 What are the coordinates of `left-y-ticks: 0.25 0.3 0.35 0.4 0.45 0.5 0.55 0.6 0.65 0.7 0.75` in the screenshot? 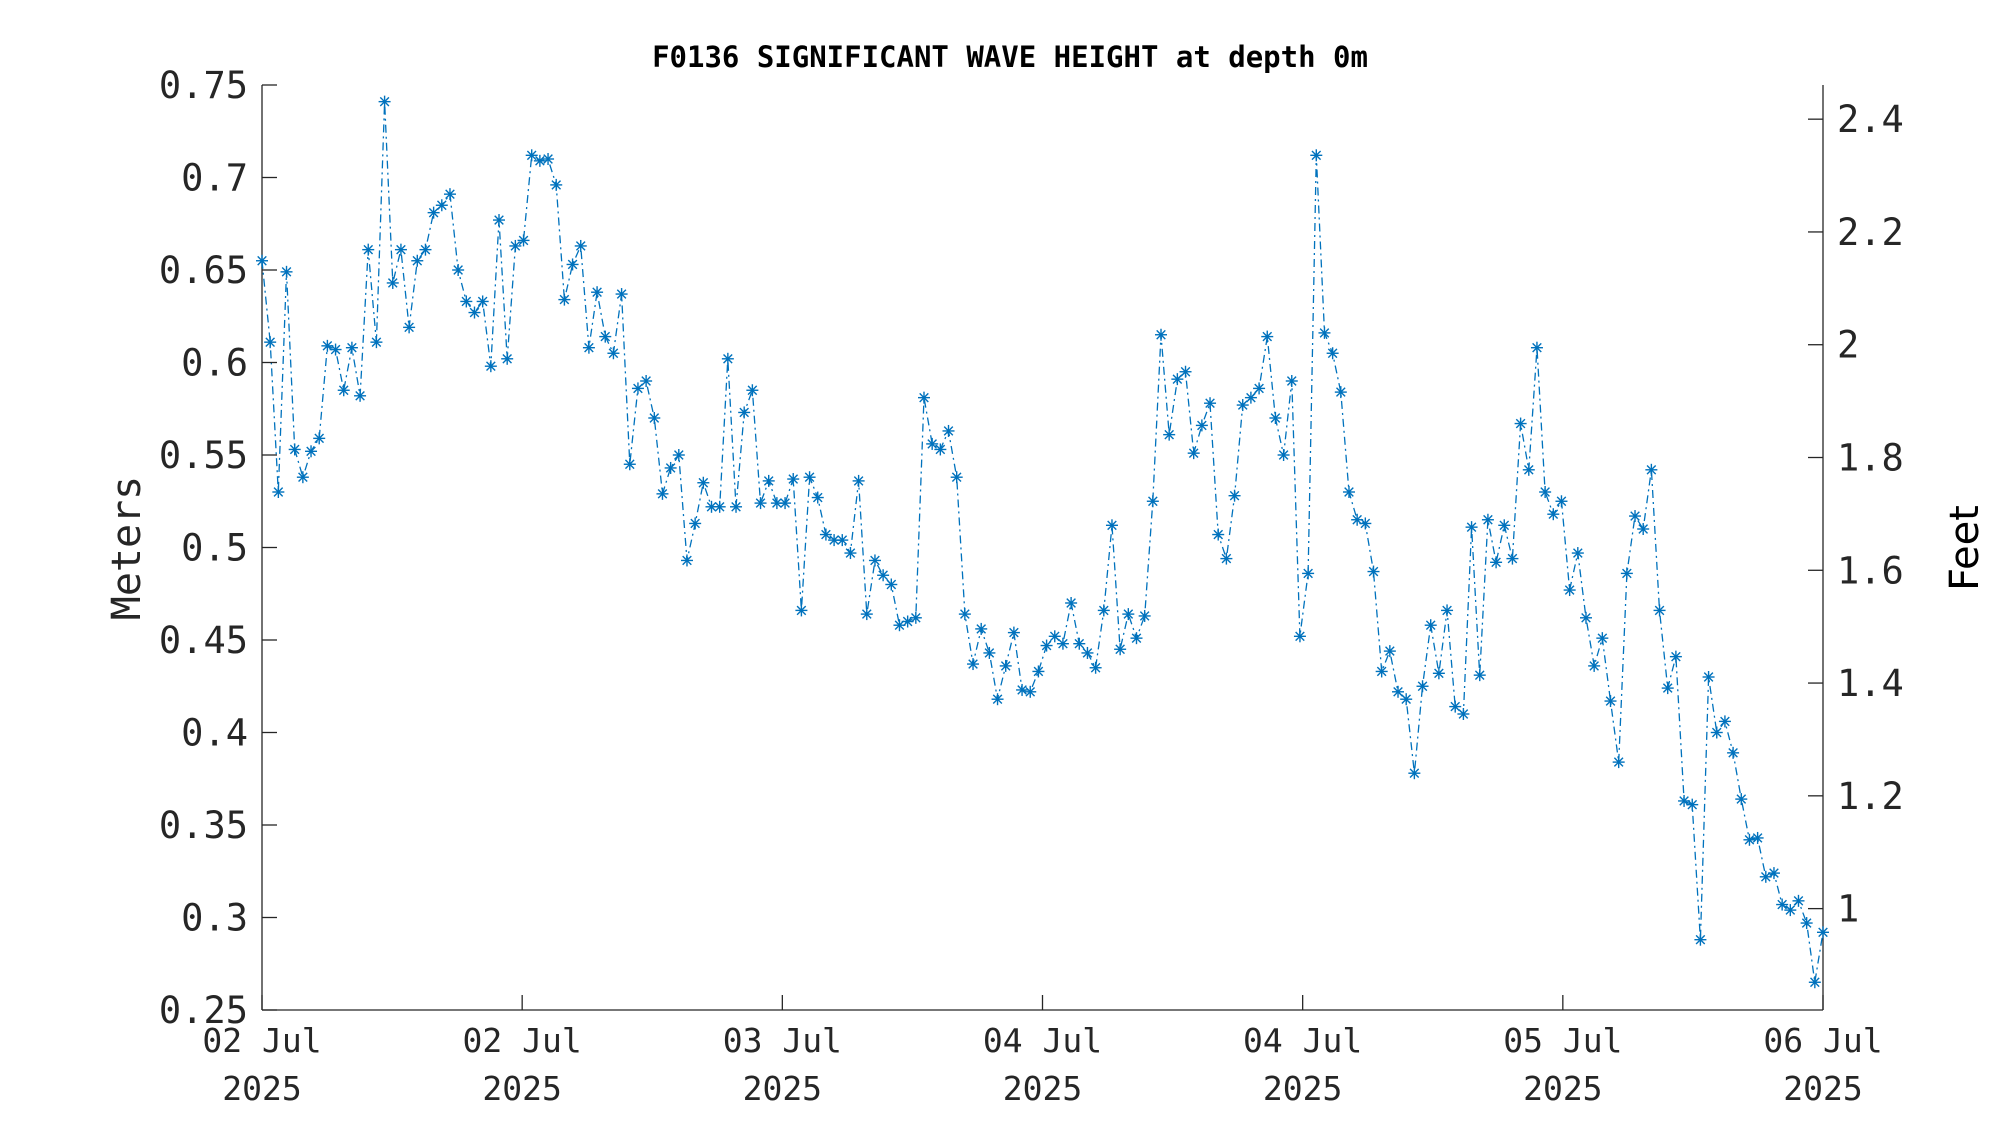 It's located at (218, 548).